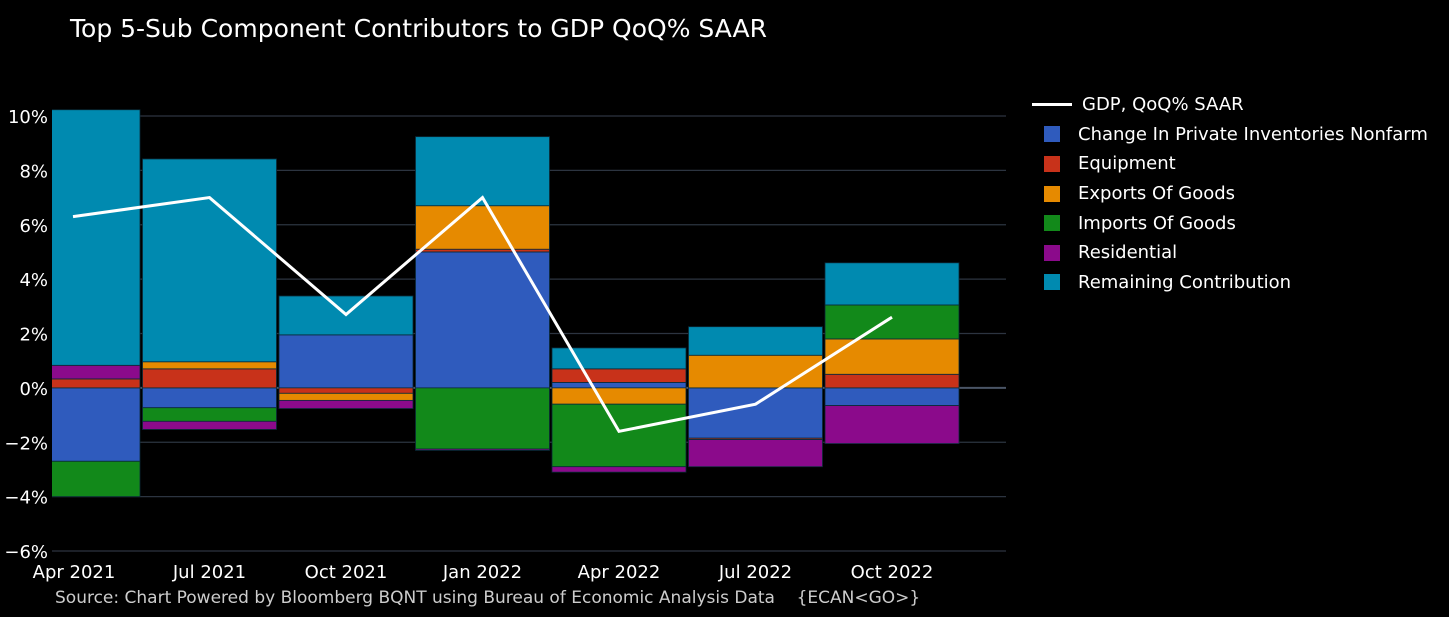  I want to click on legend-label: Equipment, so click(1127, 164).